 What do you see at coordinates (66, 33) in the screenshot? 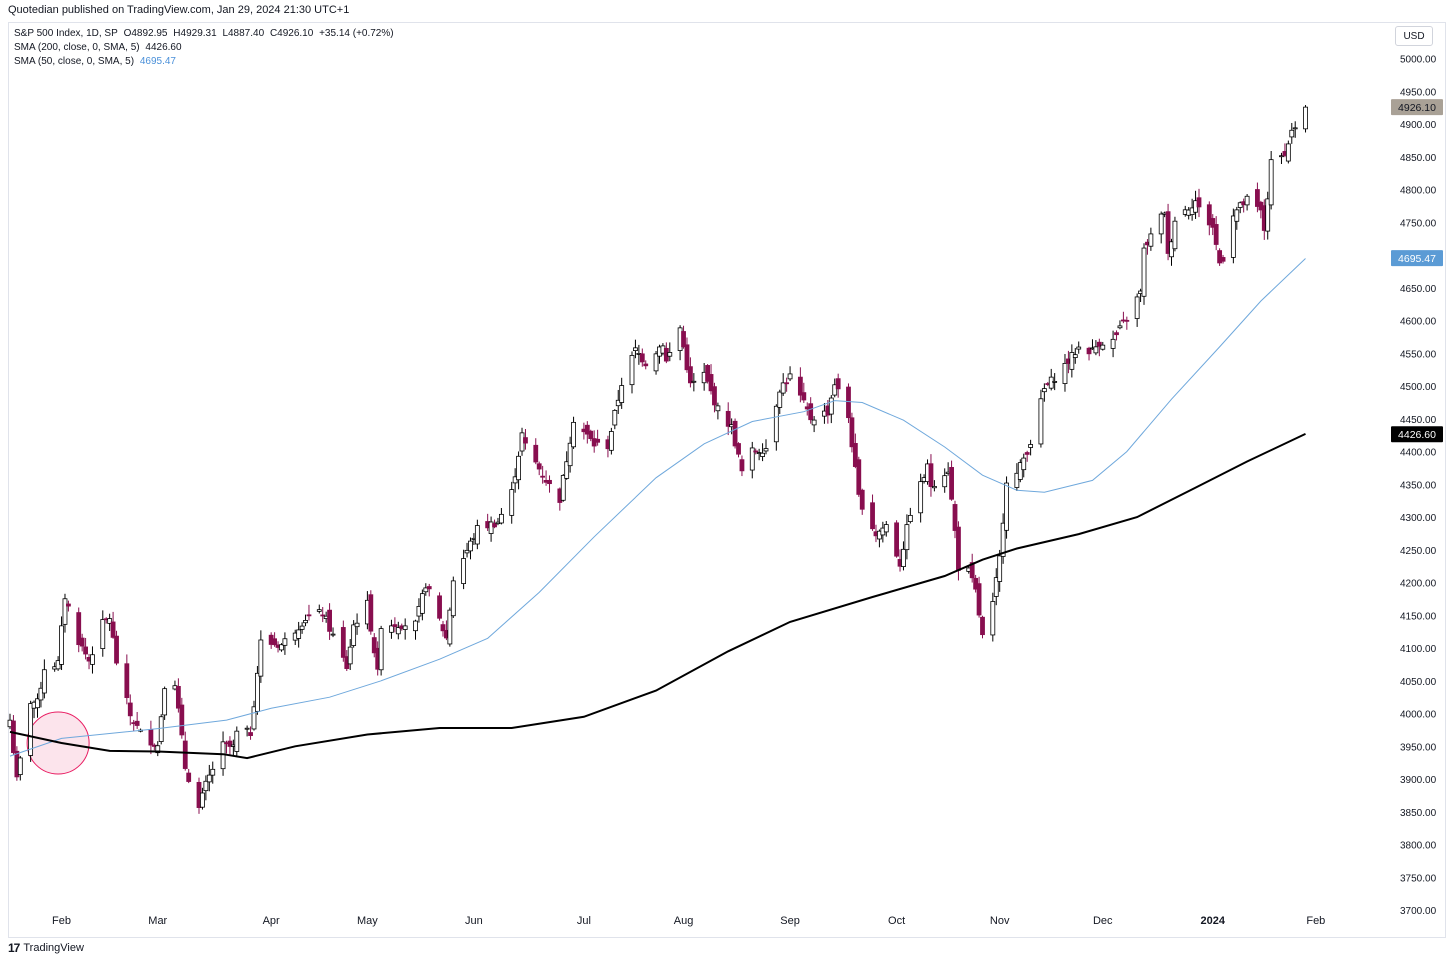
I see `symbol-label: S&P 500 Index, 1D, SP` at bounding box center [66, 33].